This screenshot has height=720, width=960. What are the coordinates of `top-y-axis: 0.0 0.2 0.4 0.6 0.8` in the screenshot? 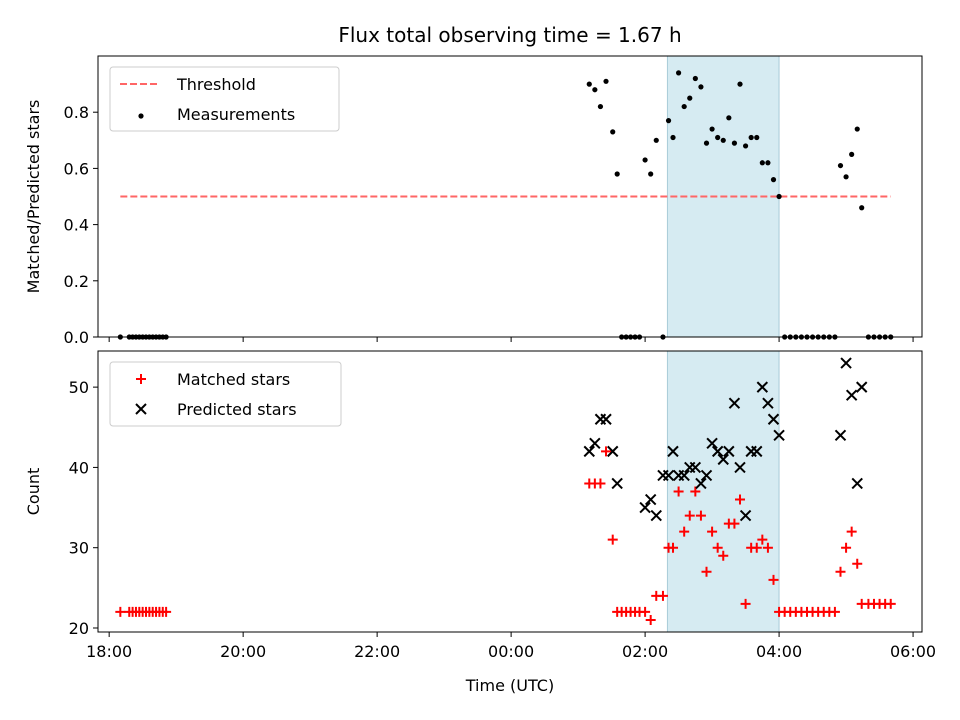 It's located at (81, 225).